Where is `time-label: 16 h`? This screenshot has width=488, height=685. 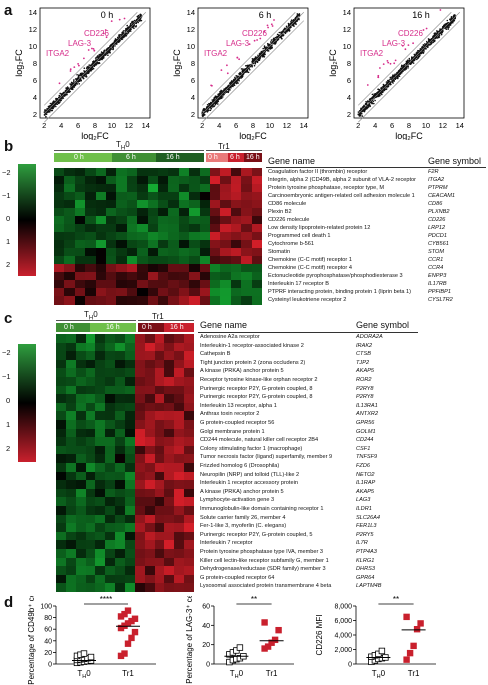 time-label: 16 h is located at coordinates (113, 327).